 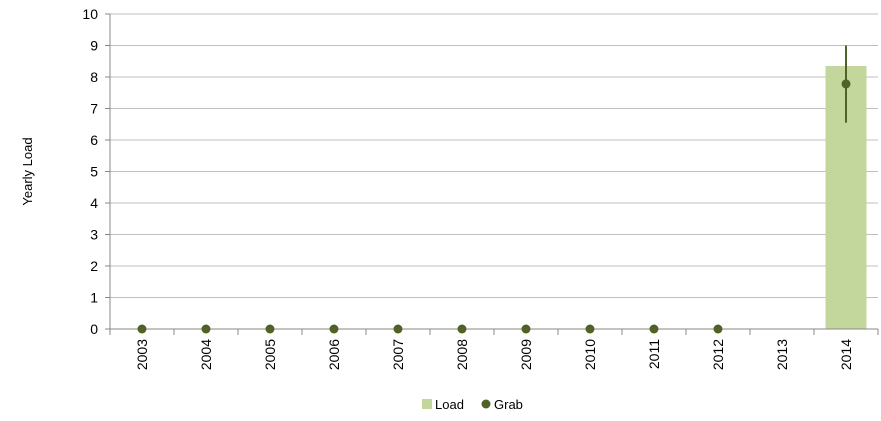 What do you see at coordinates (94, 266) in the screenshot?
I see `y-tick-label: 2` at bounding box center [94, 266].